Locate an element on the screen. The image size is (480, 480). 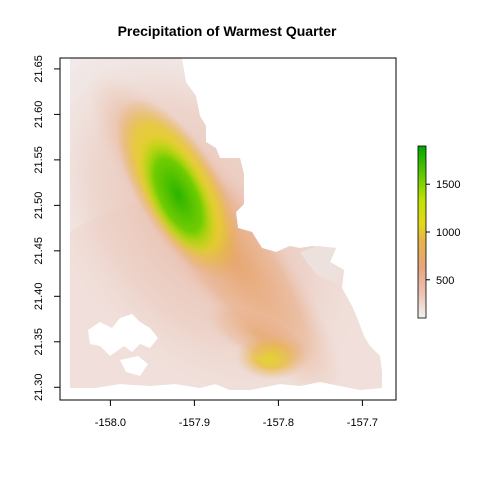
land-patch is located at coordinates (321, 264).